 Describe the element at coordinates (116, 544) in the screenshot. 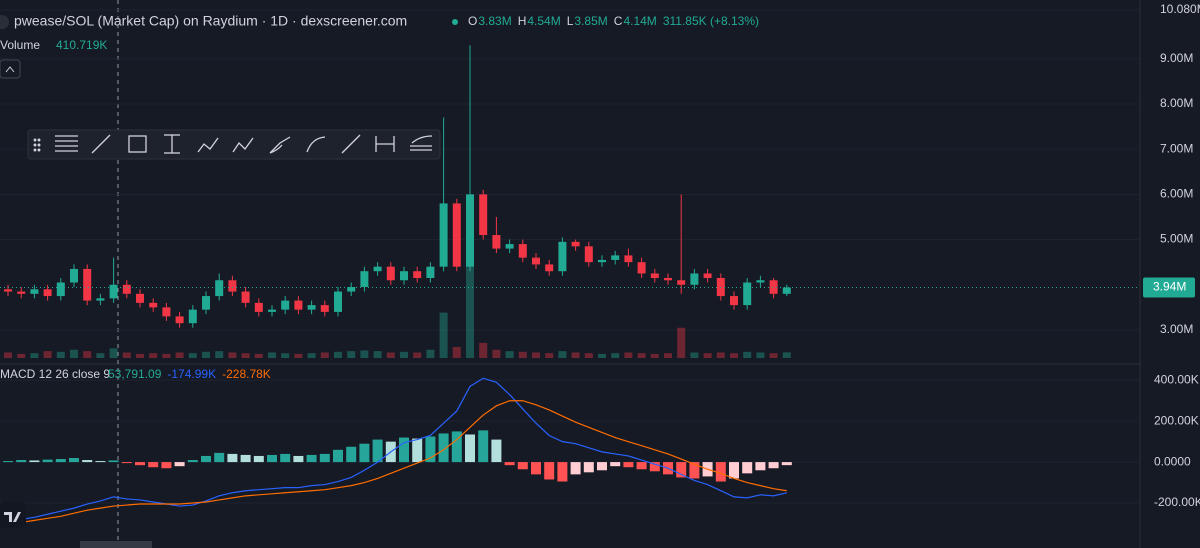

I see `scrollbar` at that location.